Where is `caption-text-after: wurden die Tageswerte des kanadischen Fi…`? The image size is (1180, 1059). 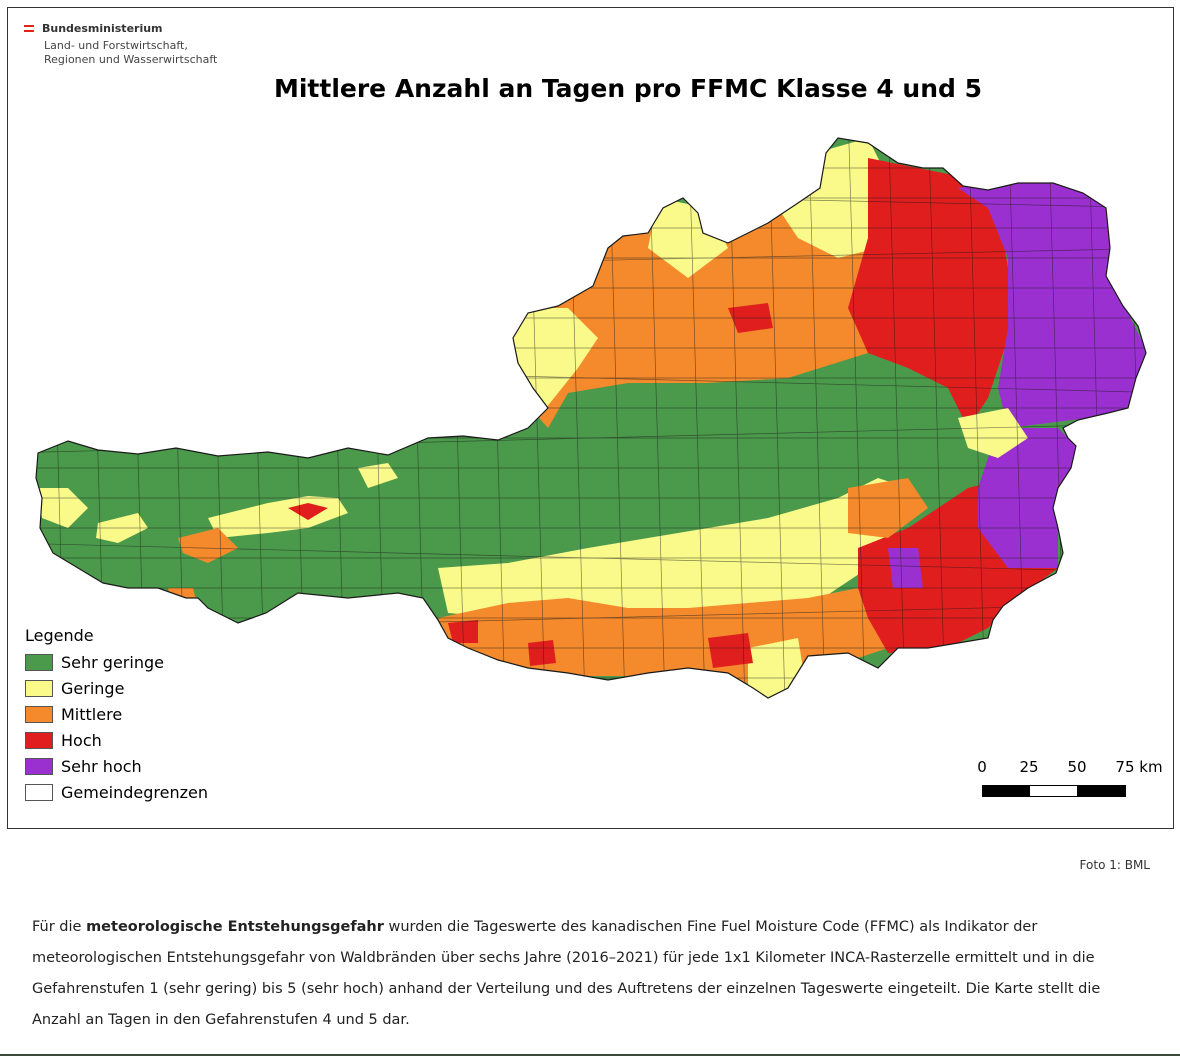 caption-text-after: wurden die Tageswerte des kanadischen Fi… is located at coordinates (566, 973).